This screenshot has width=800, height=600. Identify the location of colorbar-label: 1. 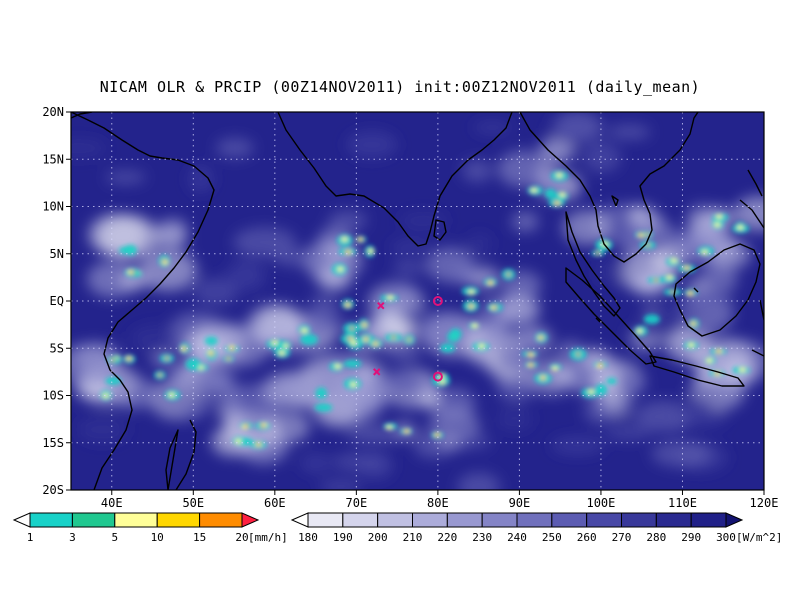
(30, 537).